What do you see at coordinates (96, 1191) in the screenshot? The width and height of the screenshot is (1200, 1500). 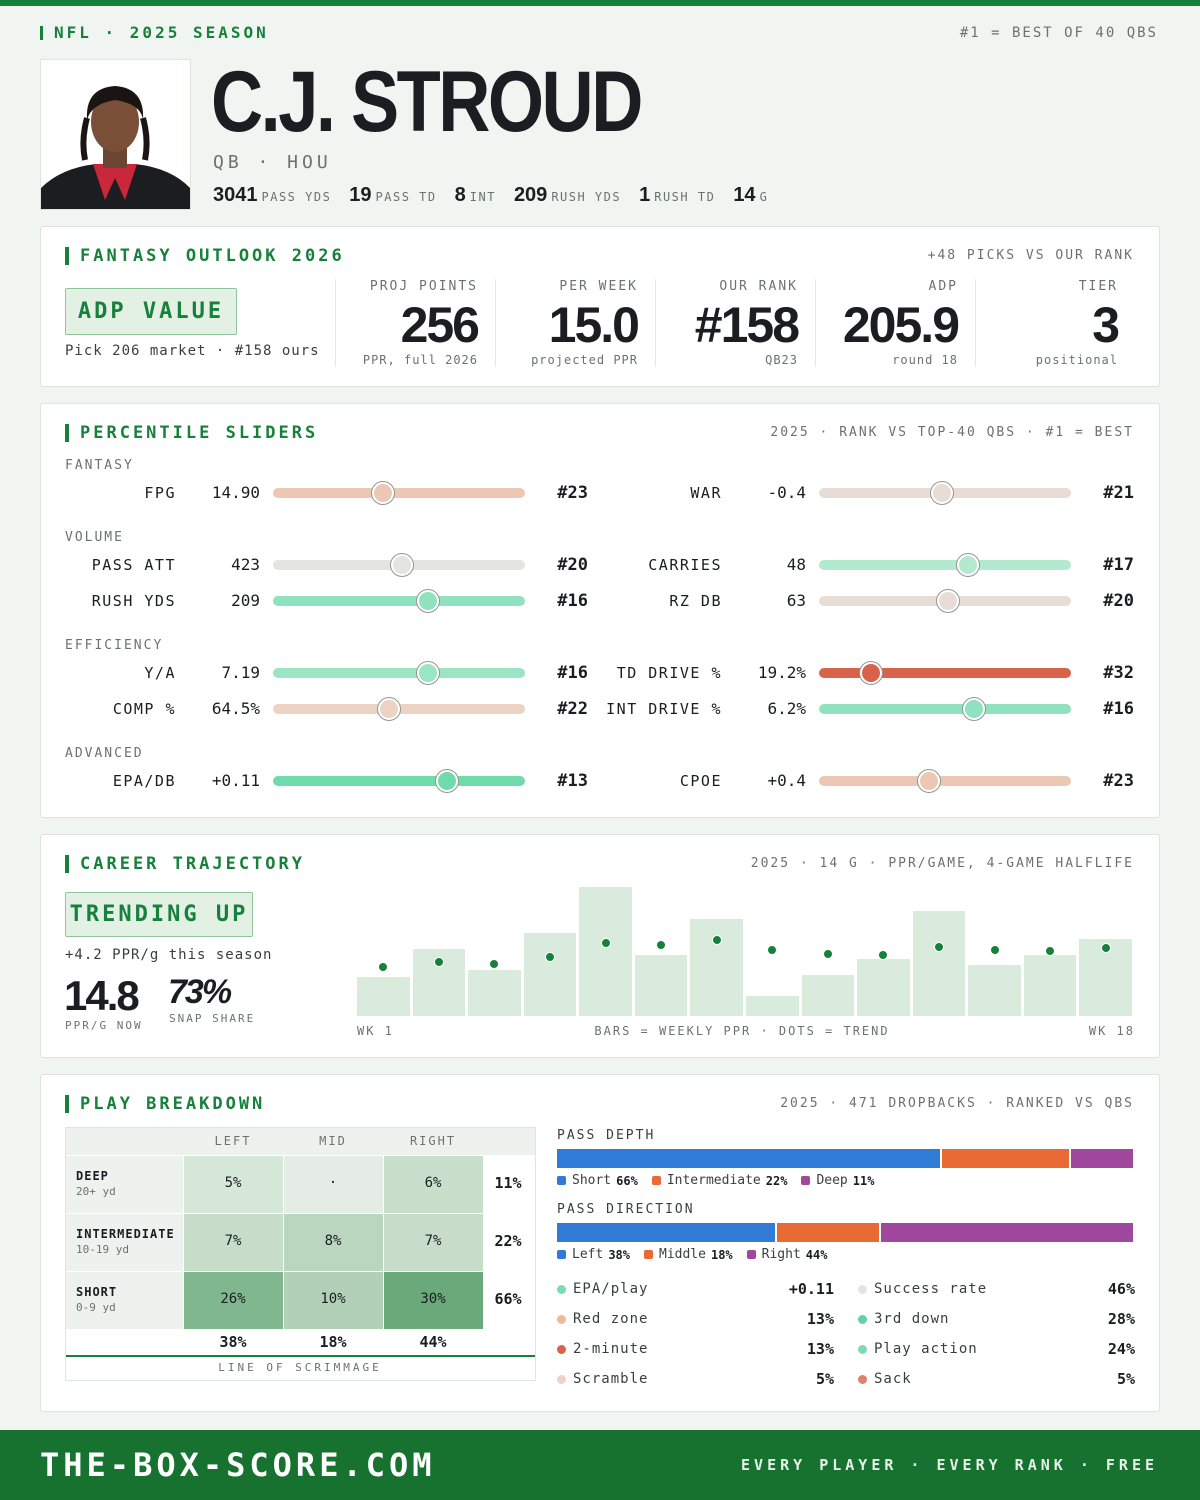 I see `grid-row-range: 20+ yd` at bounding box center [96, 1191].